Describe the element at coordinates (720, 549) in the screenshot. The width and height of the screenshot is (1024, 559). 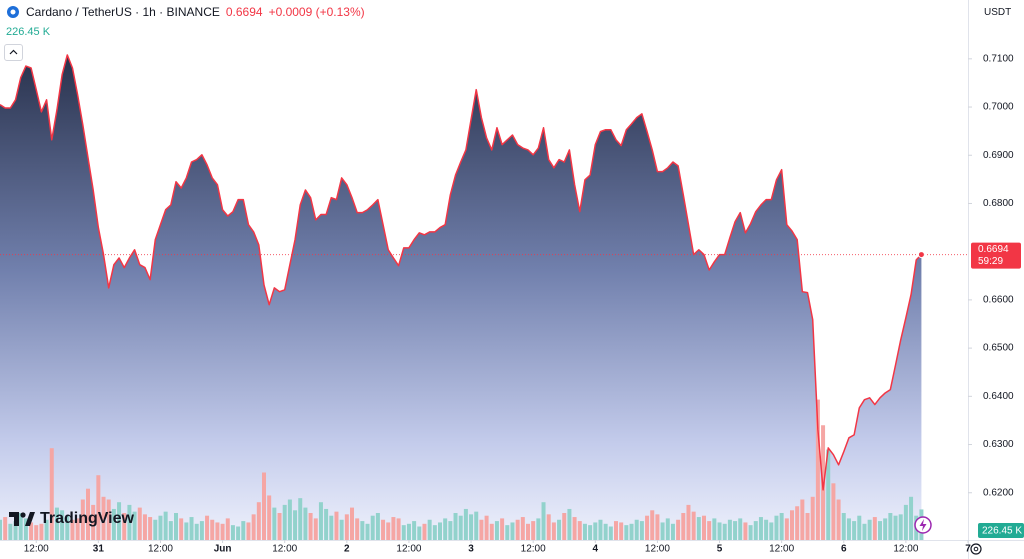
I see `x-tick-label: 5` at that location.